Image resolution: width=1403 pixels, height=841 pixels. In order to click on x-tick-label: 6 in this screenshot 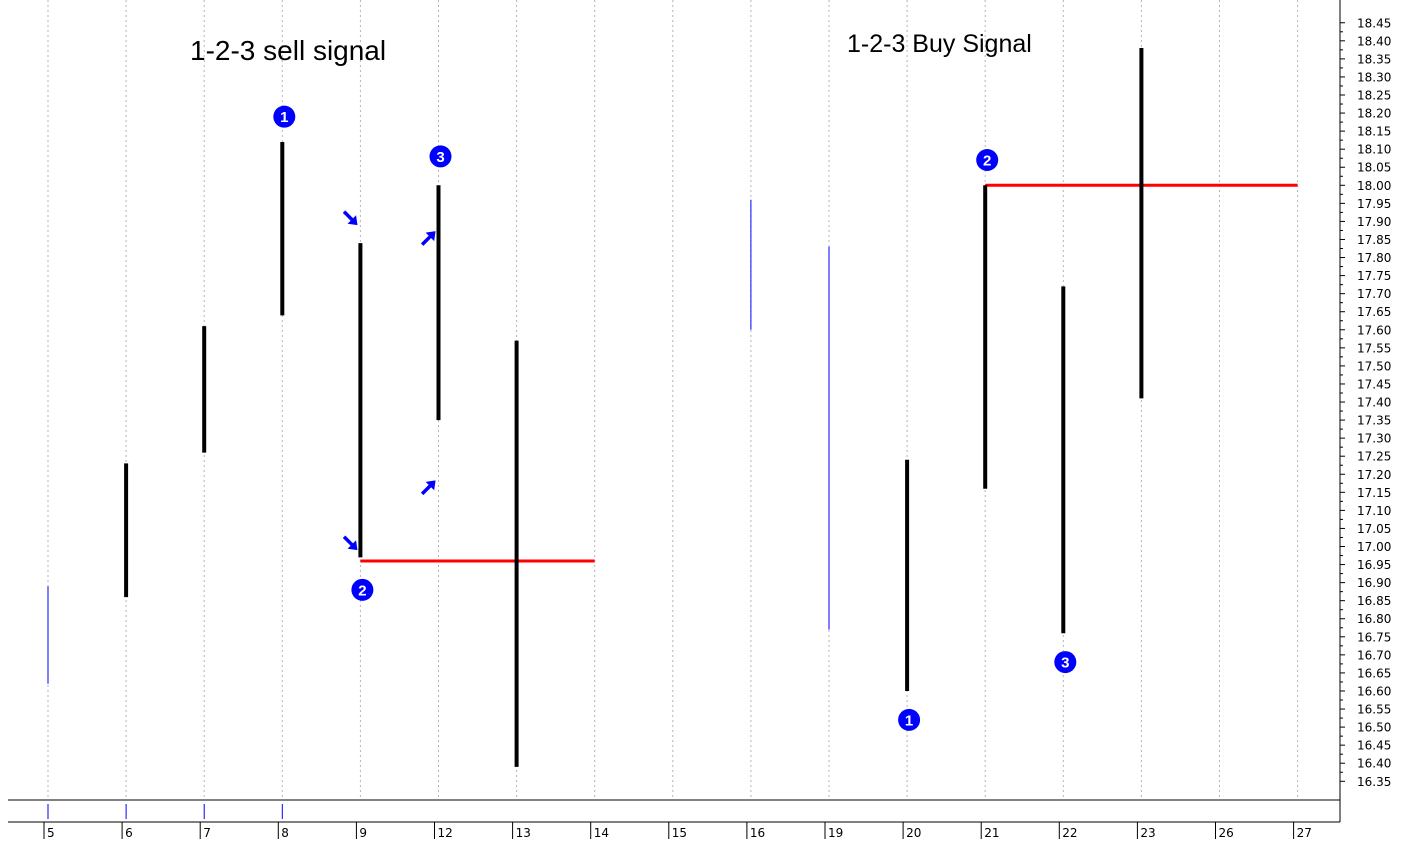, I will do `click(129, 833)`.